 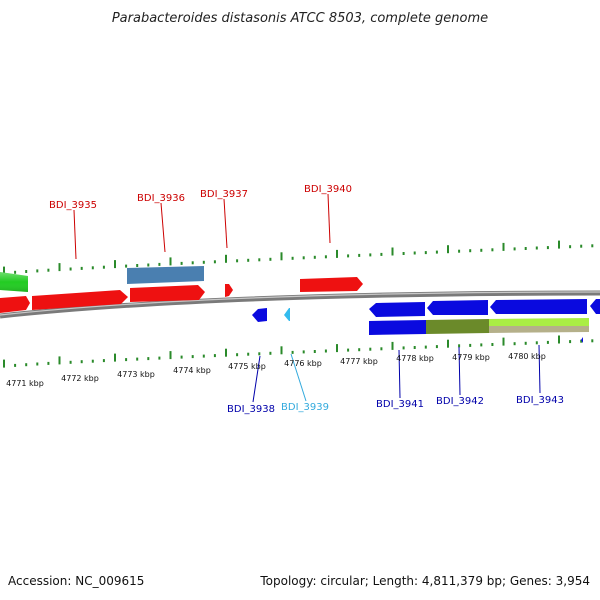 I want to click on genome-backbone, so click(x=300, y=304).